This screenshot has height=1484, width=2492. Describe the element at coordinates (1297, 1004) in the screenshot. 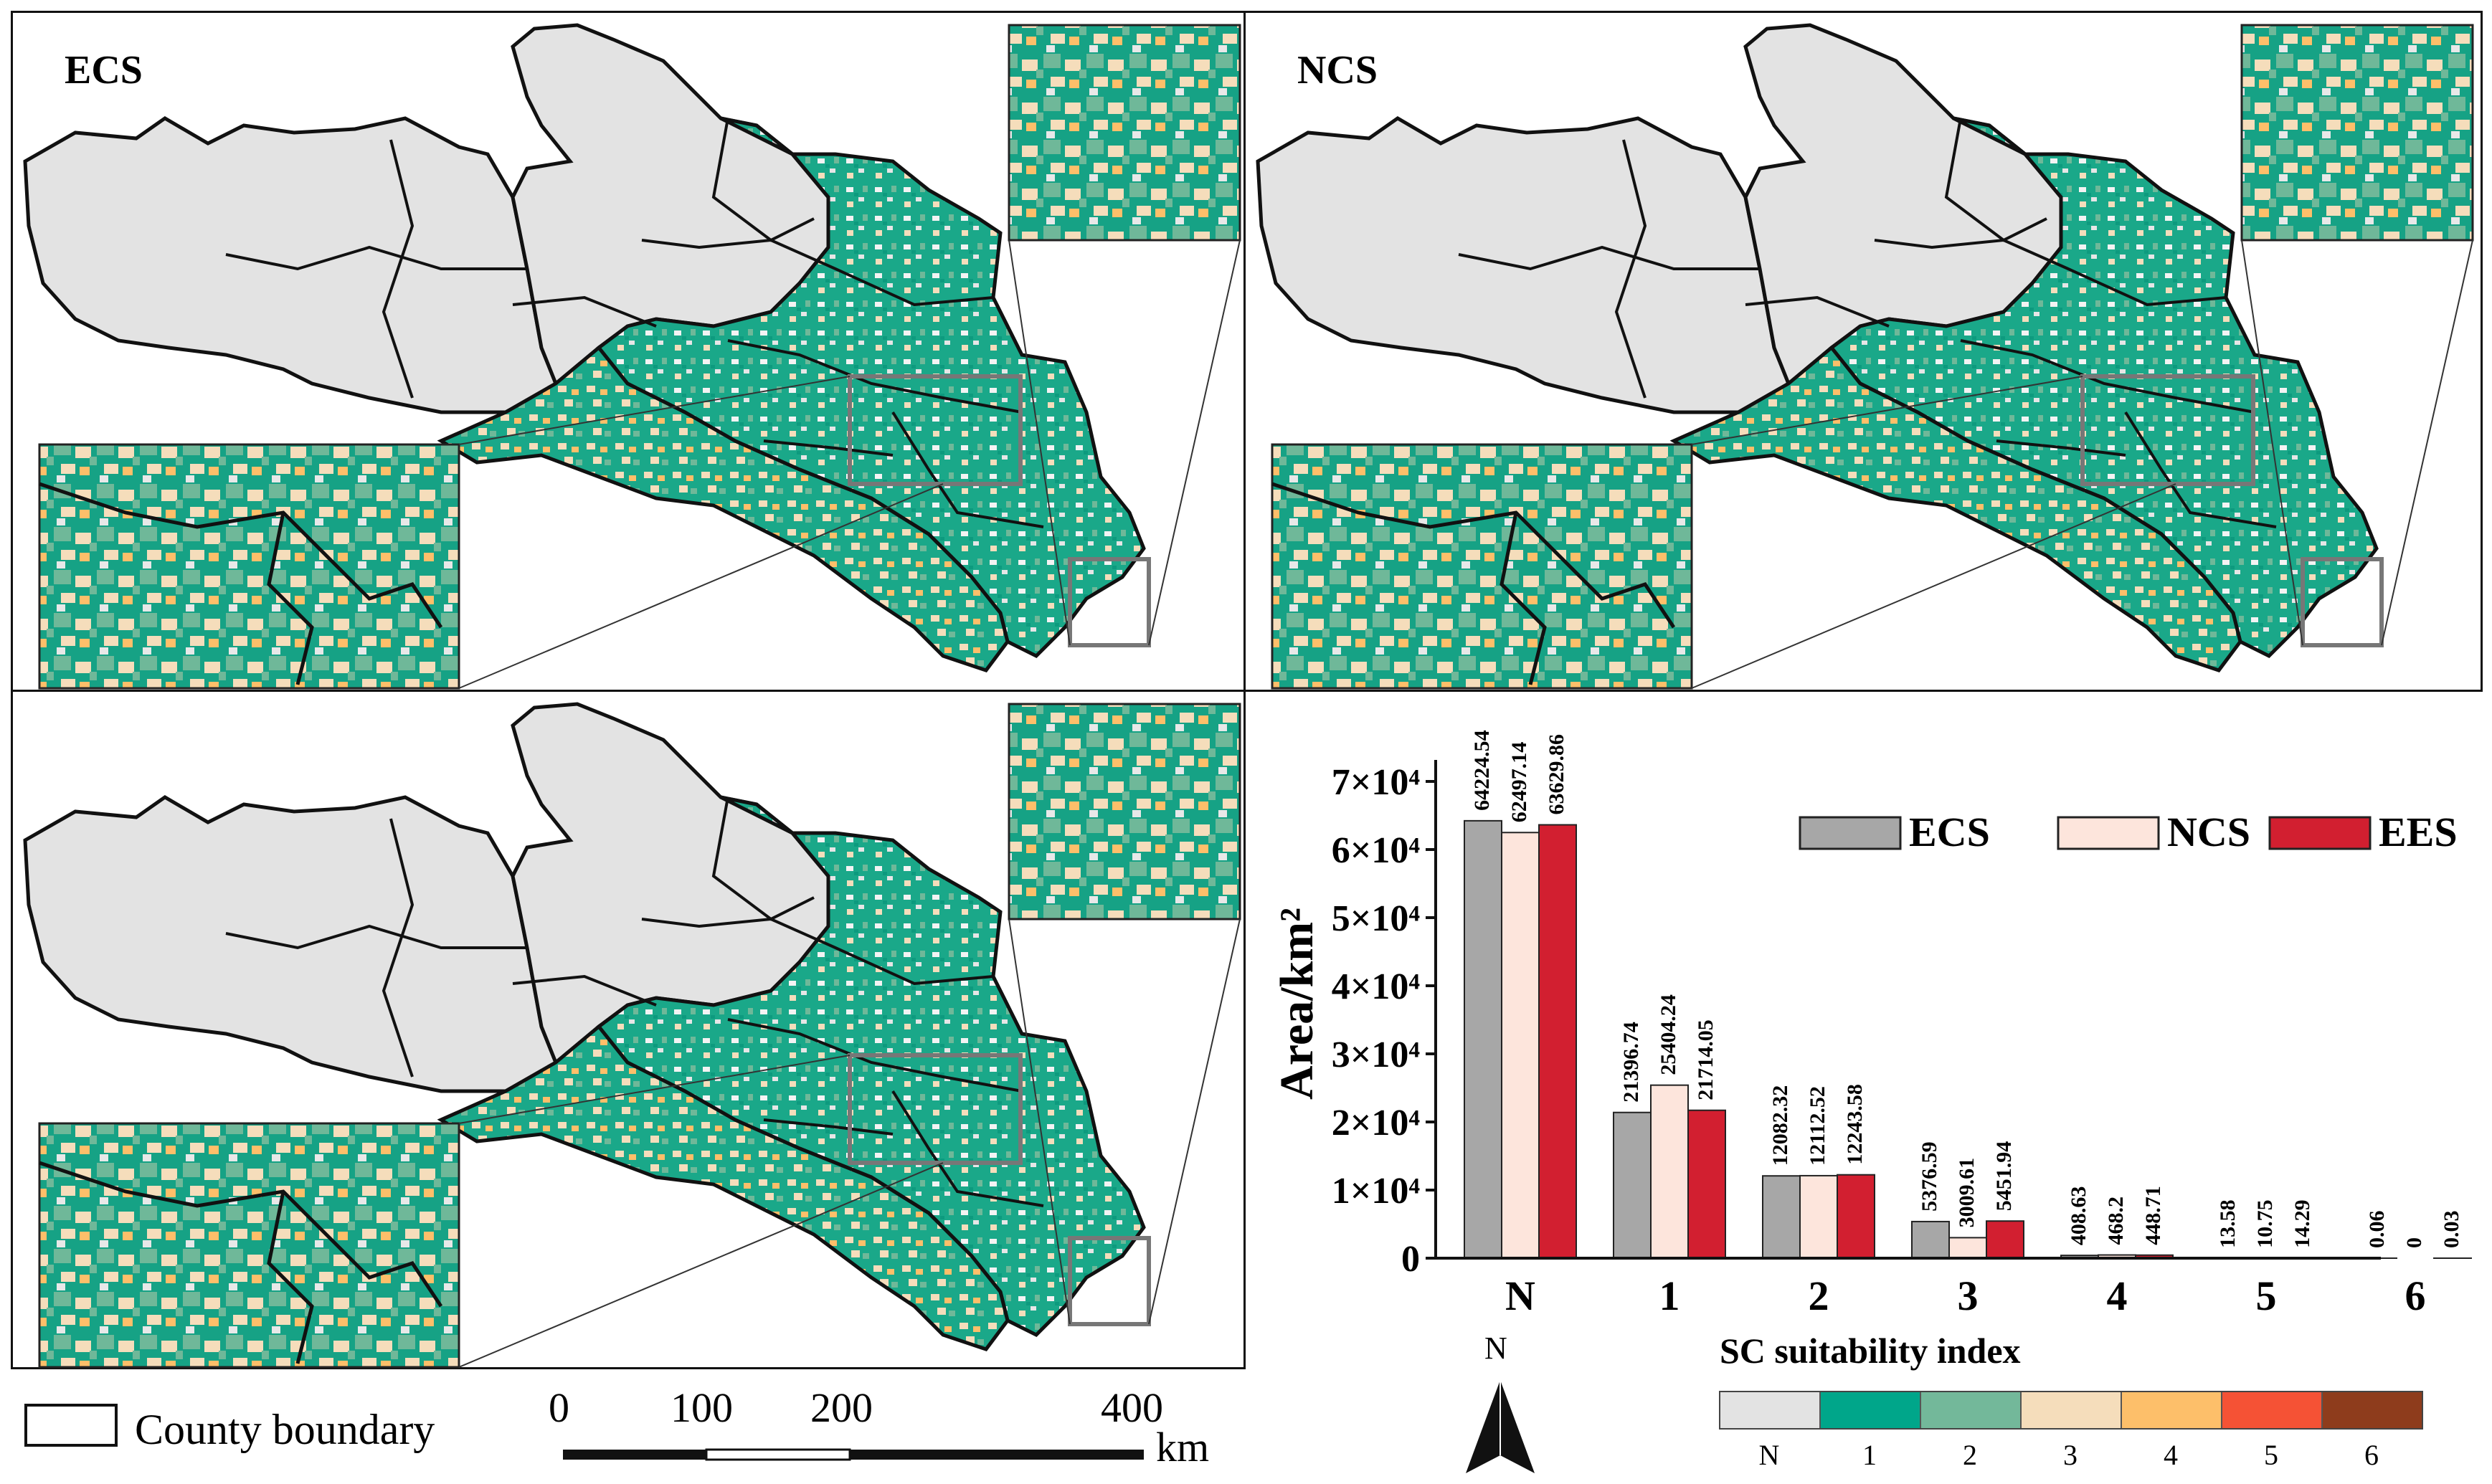

I see `y-axis-label: Area/km²` at that location.